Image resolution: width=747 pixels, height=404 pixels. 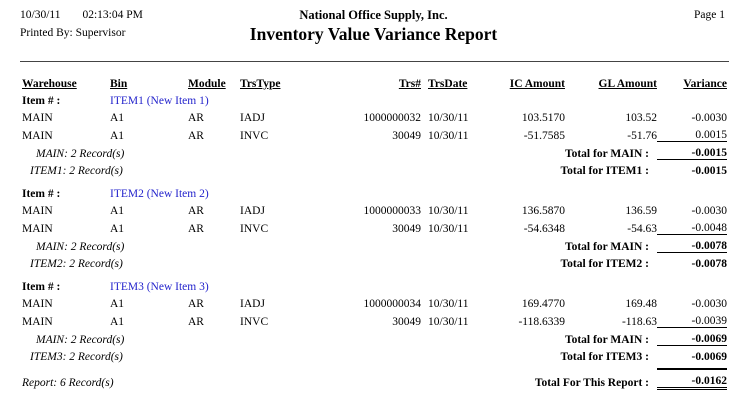 What do you see at coordinates (543, 304) in the screenshot?
I see `cell-ic-amount: 169.4770` at bounding box center [543, 304].